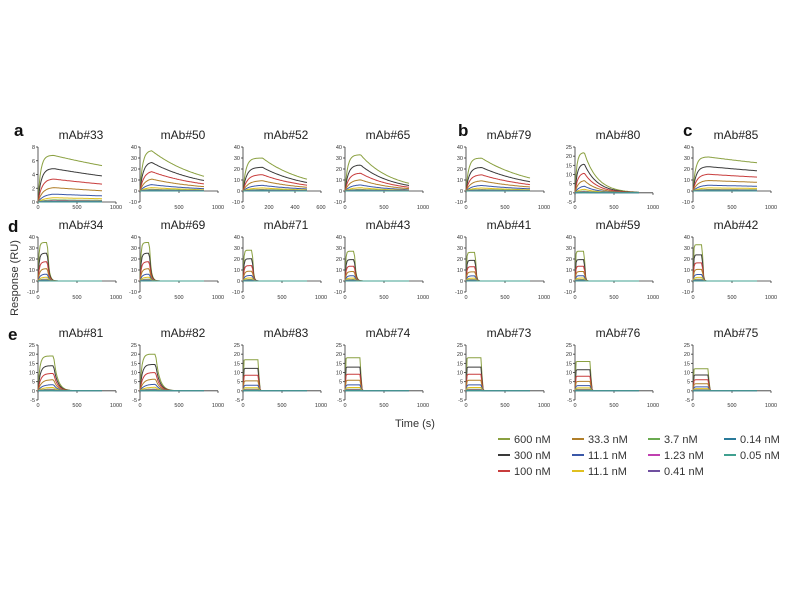 The image size is (800, 600). I want to click on x-tick-label: 600, so click(320, 208).